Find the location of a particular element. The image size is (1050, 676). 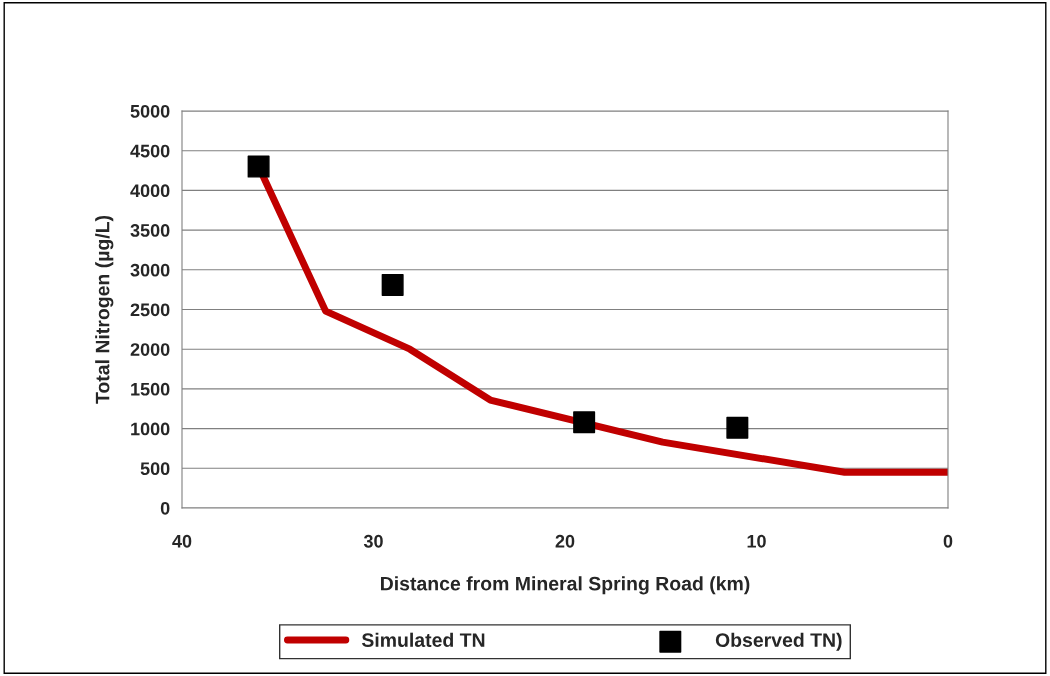

y-tick-label: 3500 is located at coordinates (150, 230).